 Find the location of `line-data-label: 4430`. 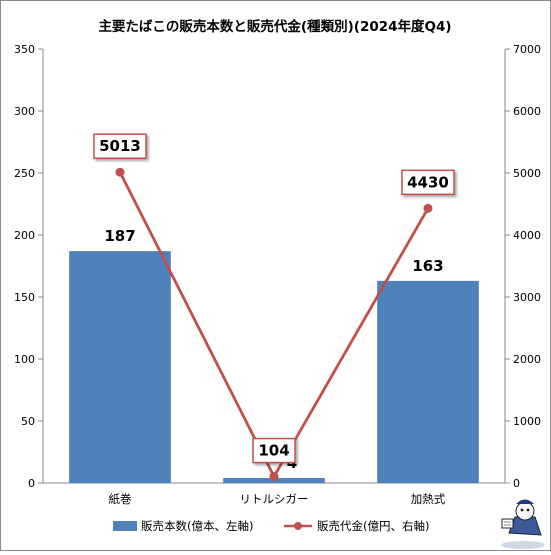

line-data-label: 4430 is located at coordinates (428, 182).